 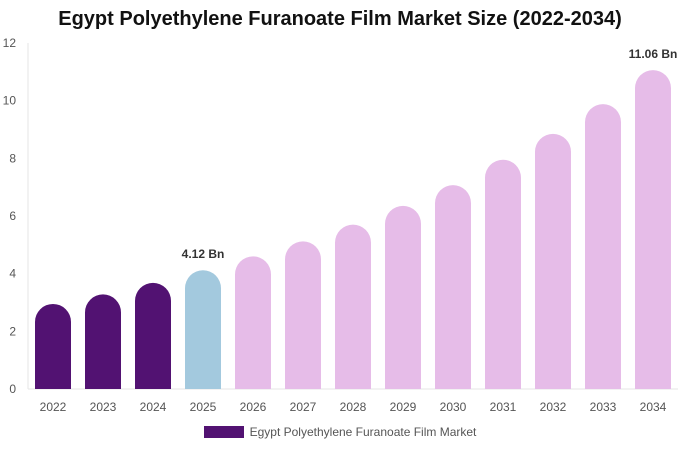 What do you see at coordinates (203, 407) in the screenshot?
I see `x-tick-label: 2025` at bounding box center [203, 407].